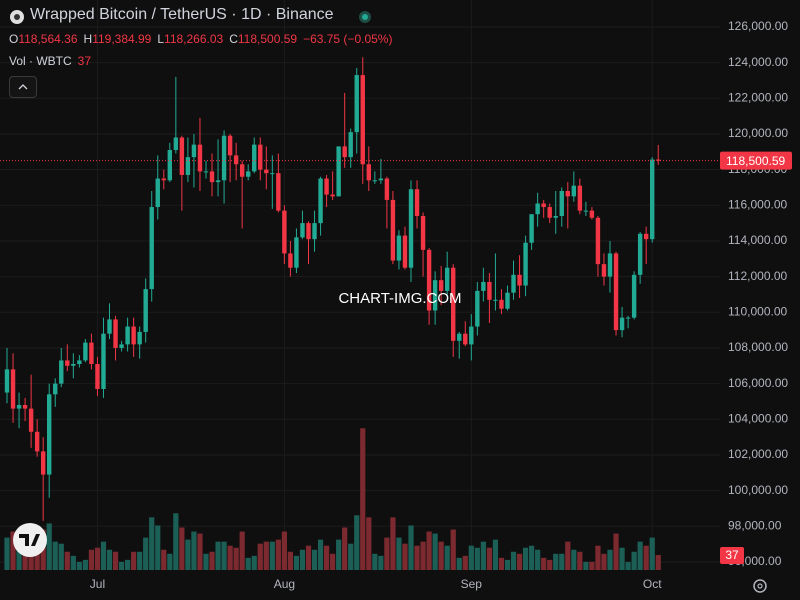  I want to click on x-tick-label: Oct, so click(652, 584).